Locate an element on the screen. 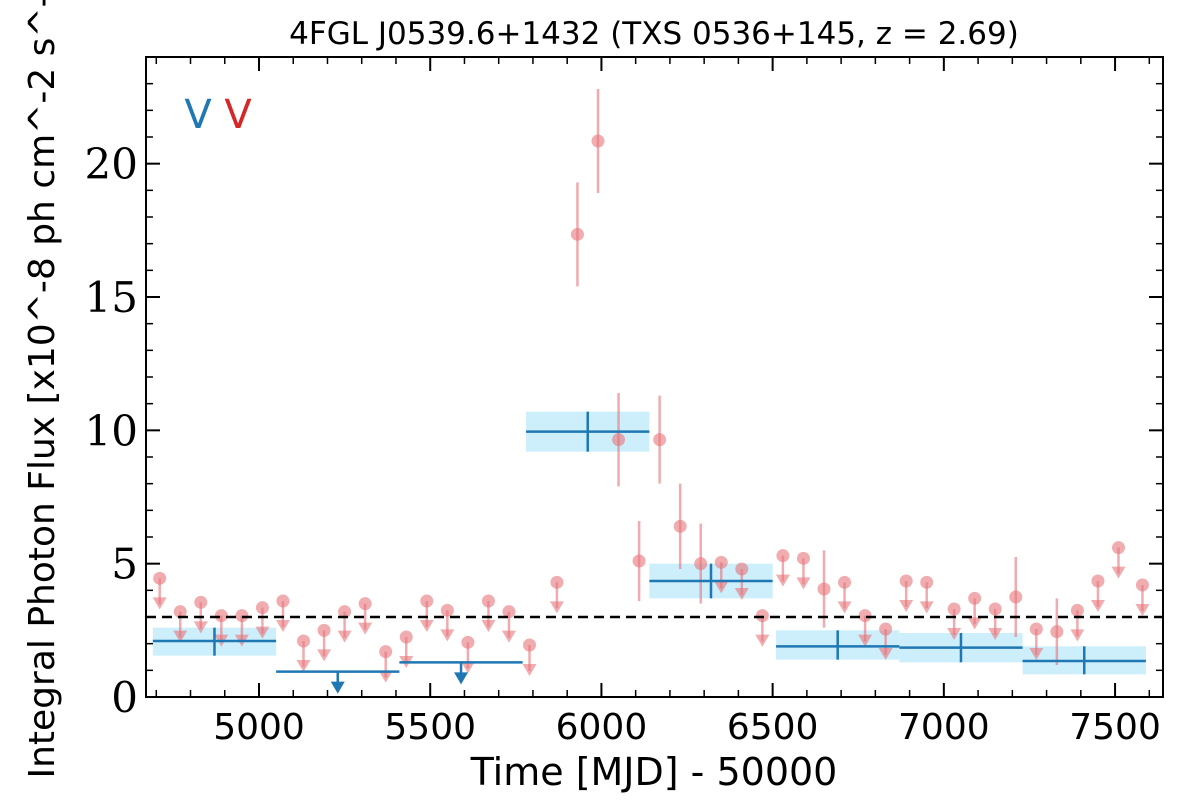  y-tick-label: 0 is located at coordinates (124, 697).